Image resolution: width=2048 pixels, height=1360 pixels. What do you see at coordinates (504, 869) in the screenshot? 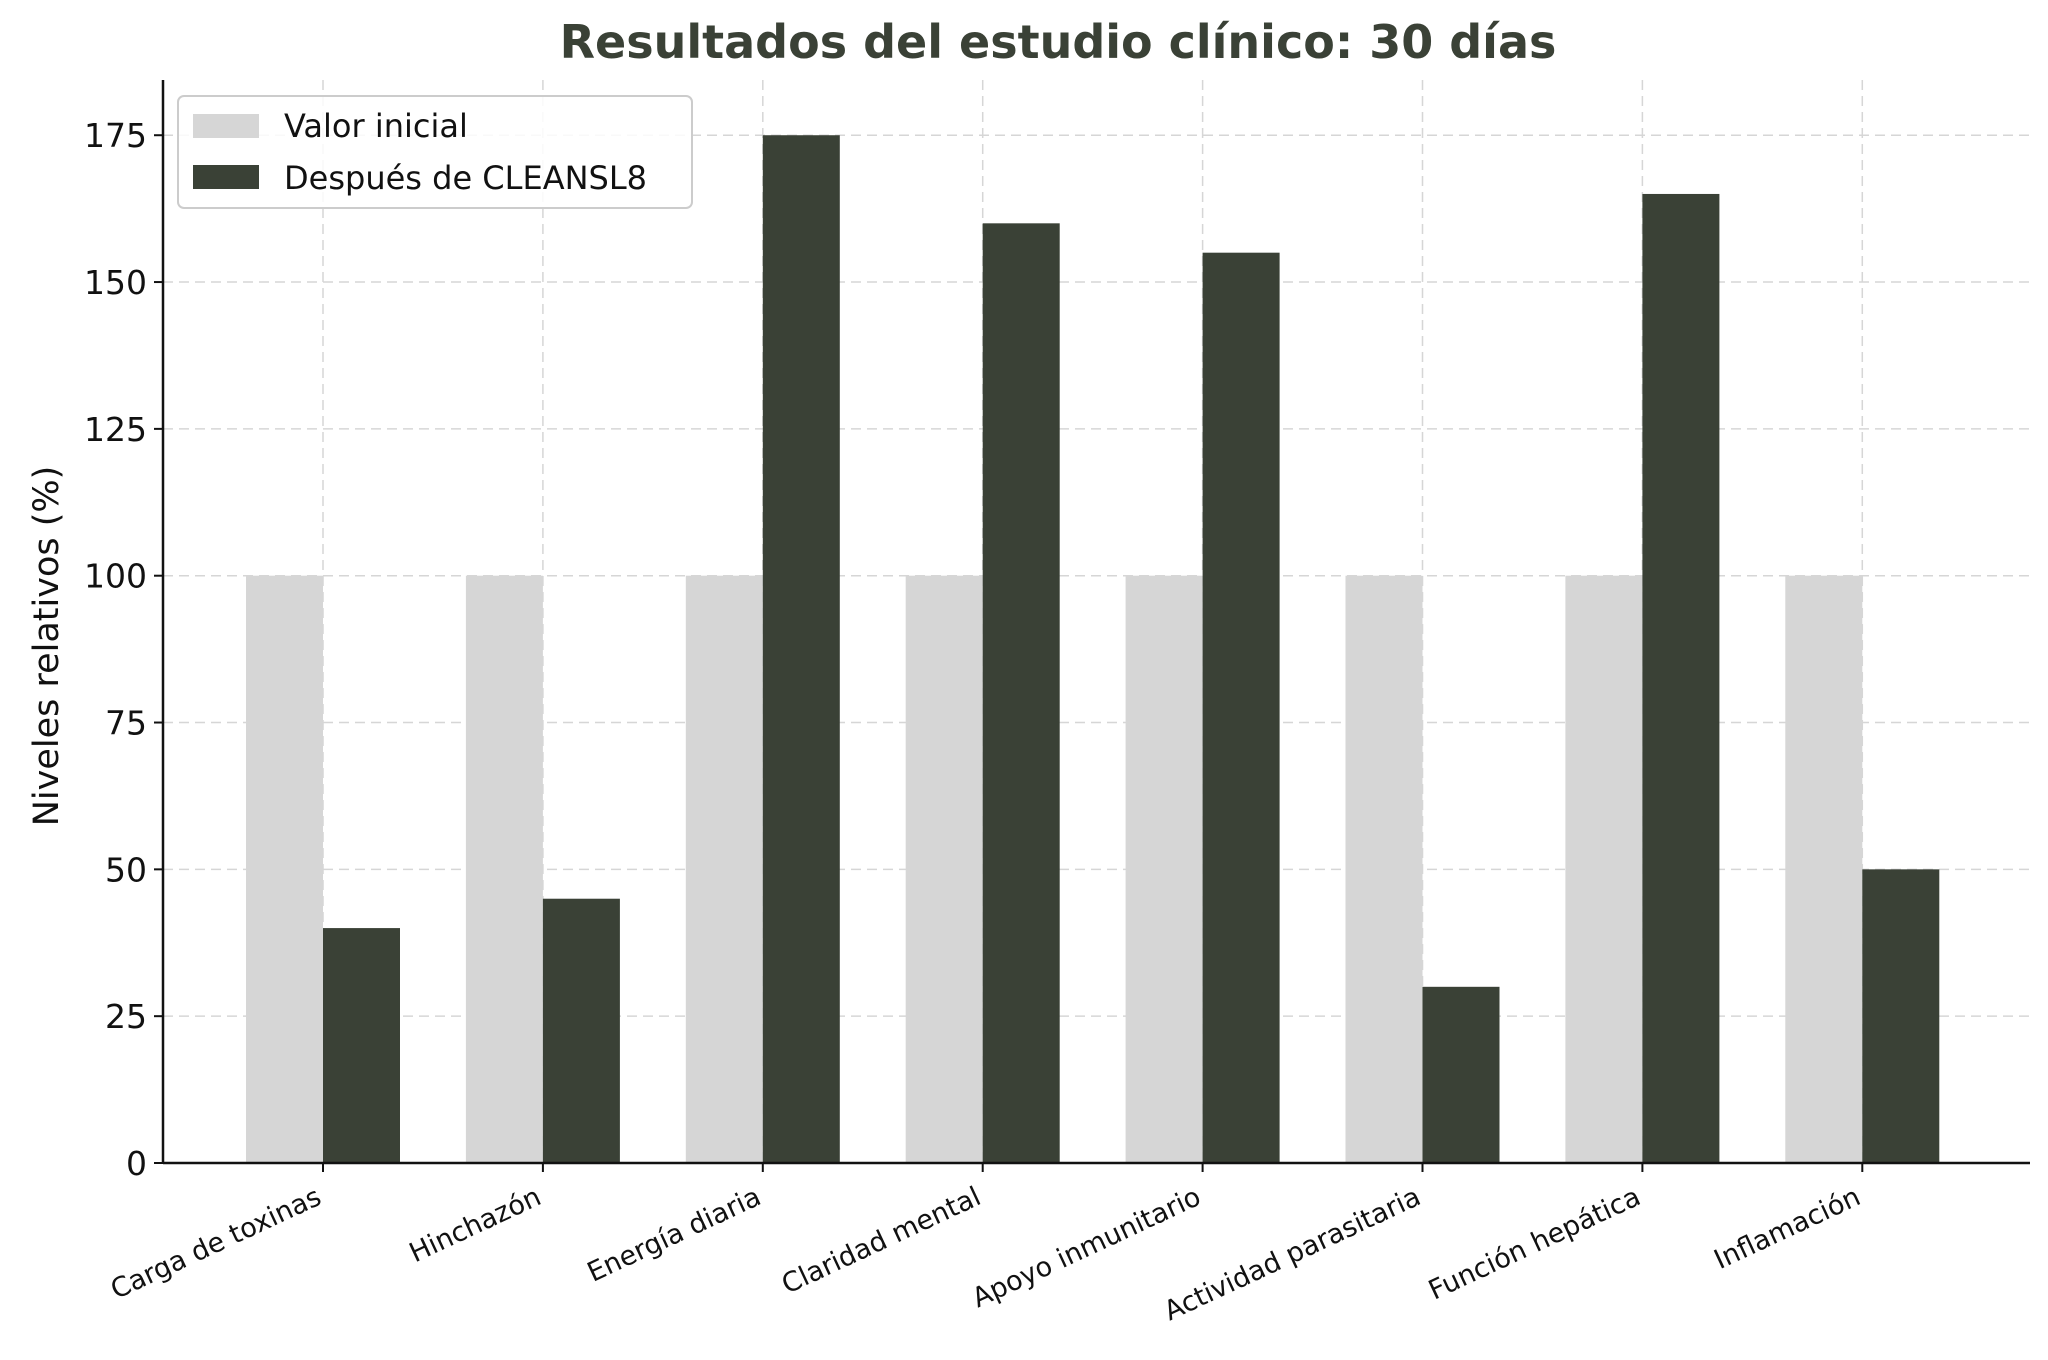
I see `bar-valor-inicial-hinchazon` at bounding box center [504, 869].